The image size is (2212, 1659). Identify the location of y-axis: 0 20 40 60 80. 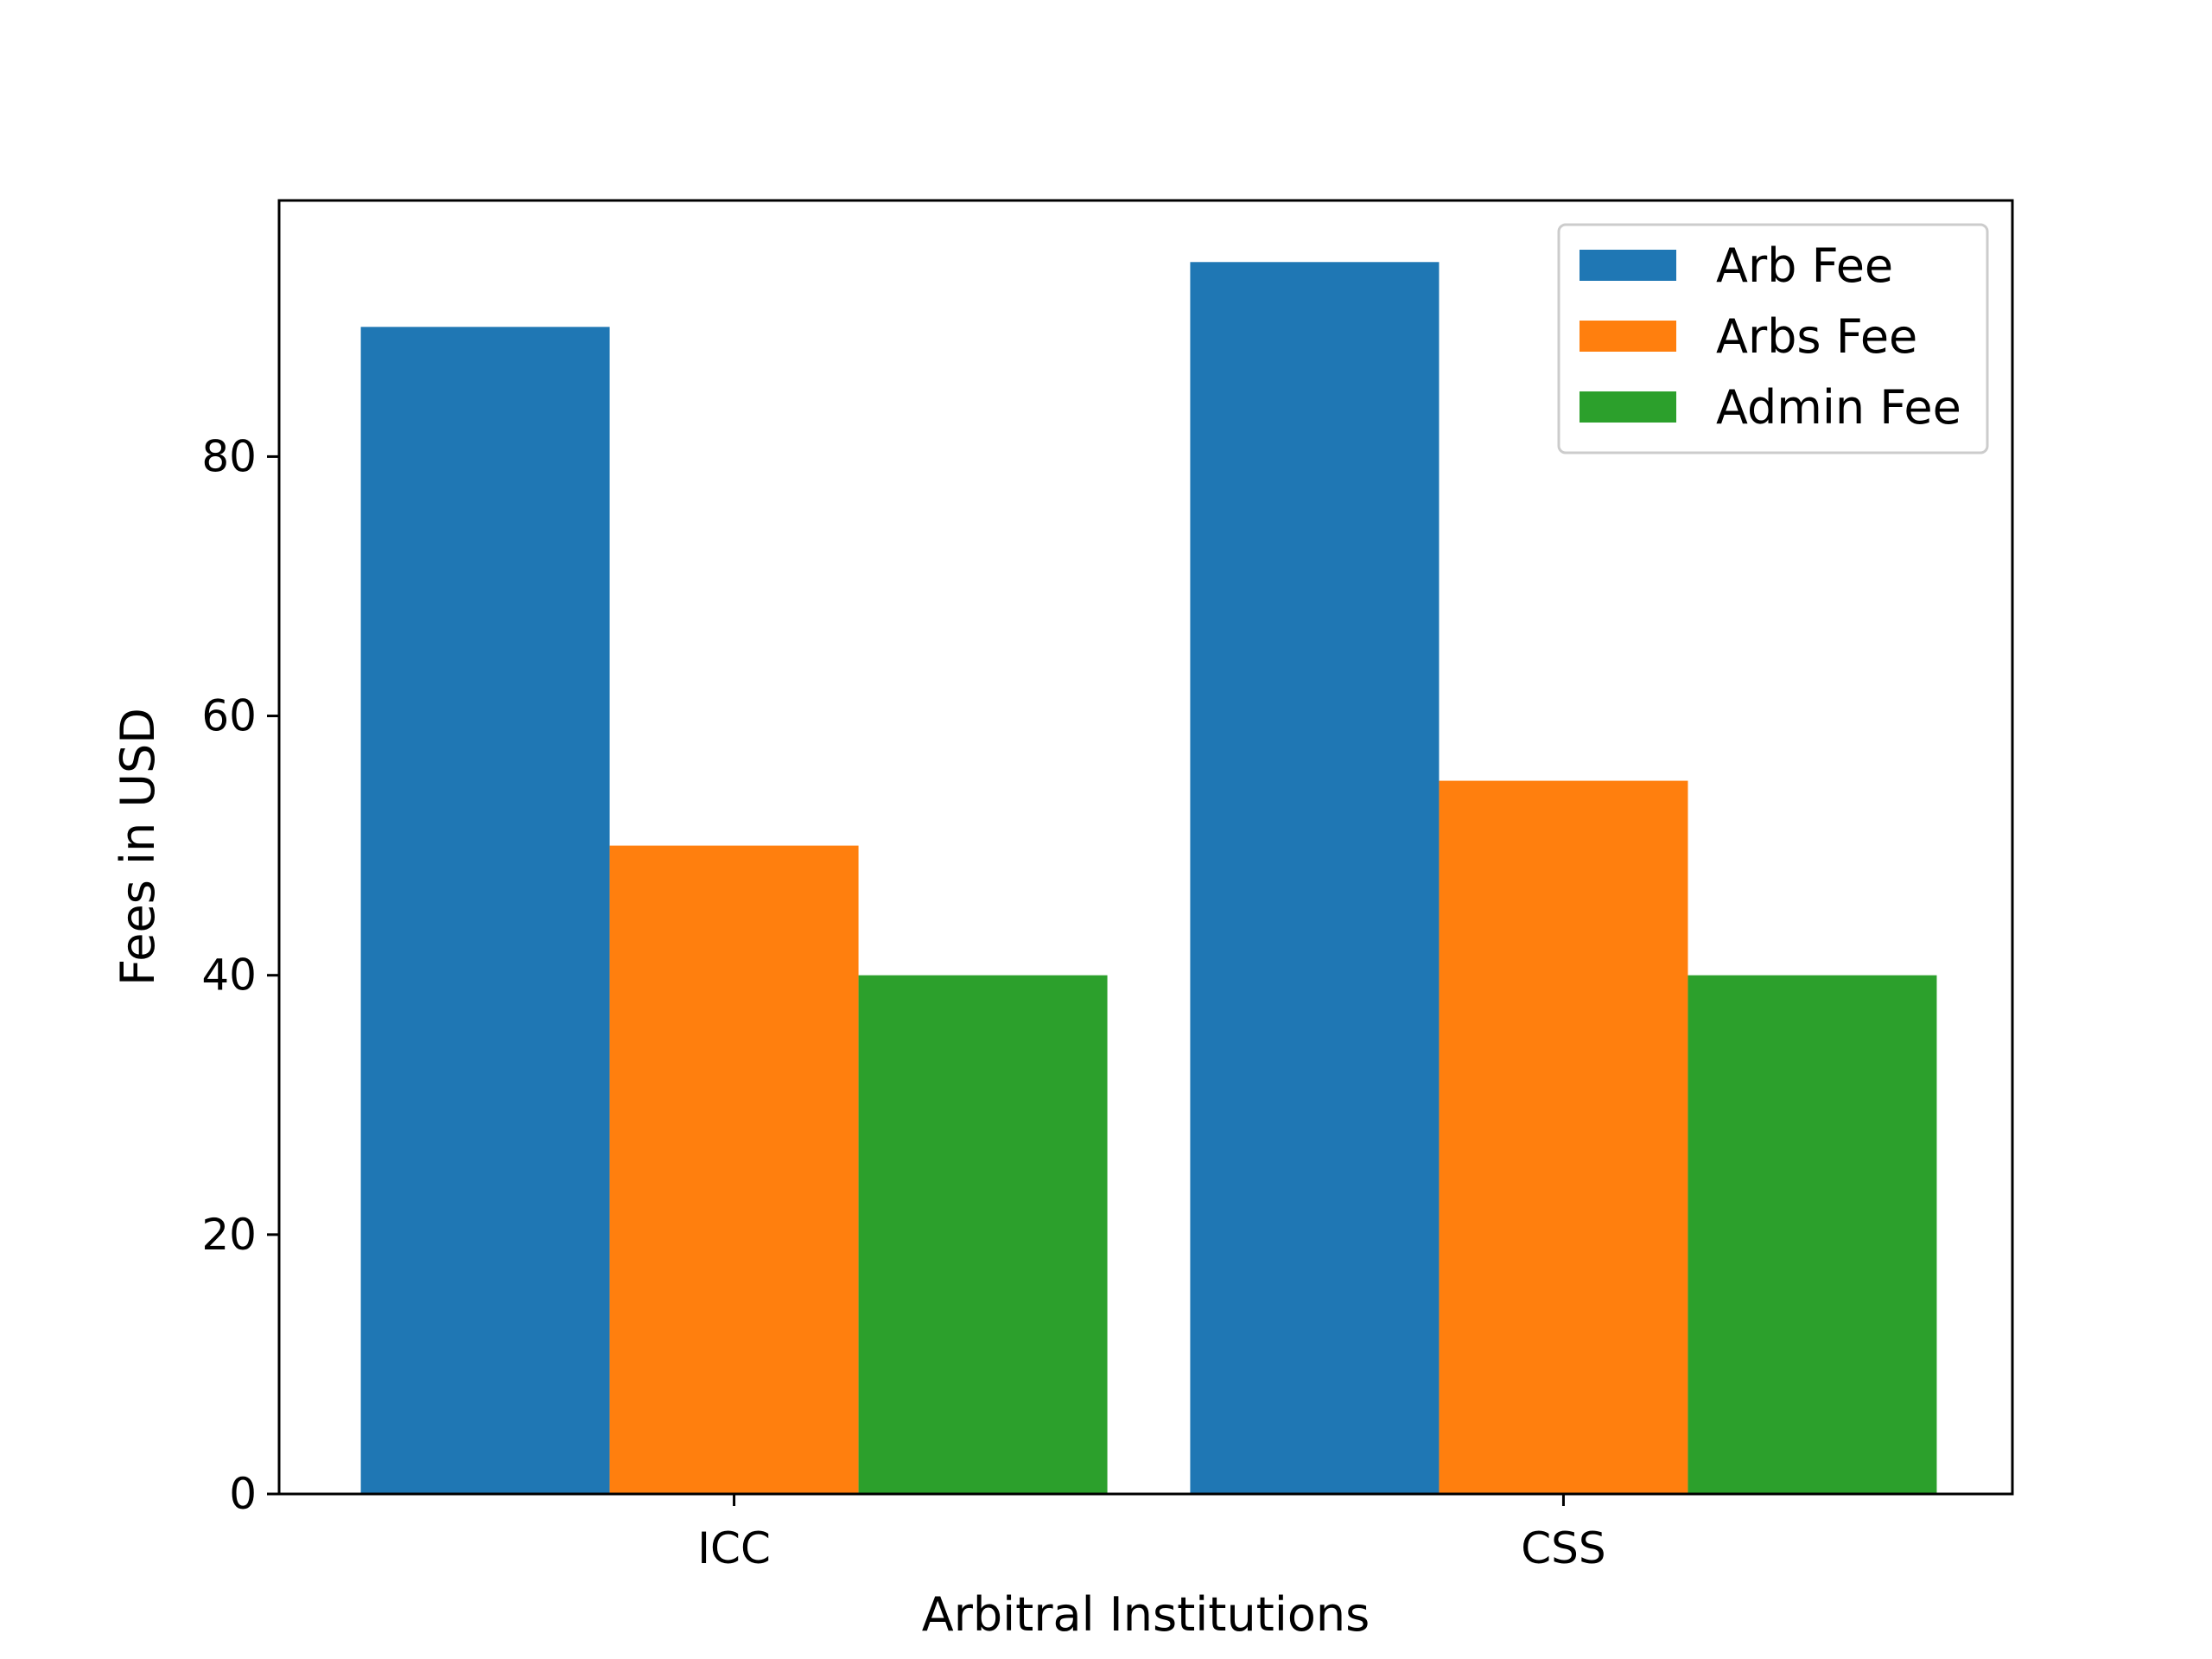
(240, 975).